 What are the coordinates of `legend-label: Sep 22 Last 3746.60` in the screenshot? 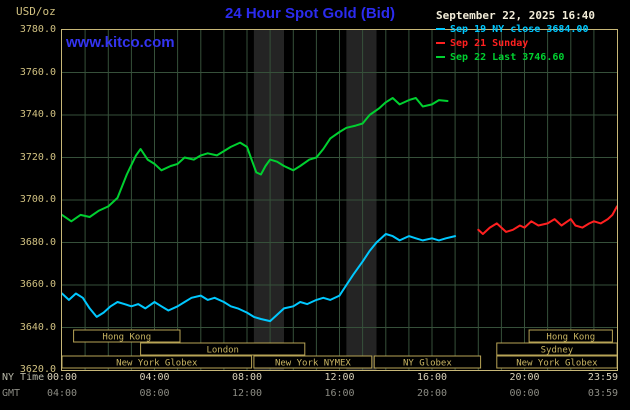 It's located at (507, 57).